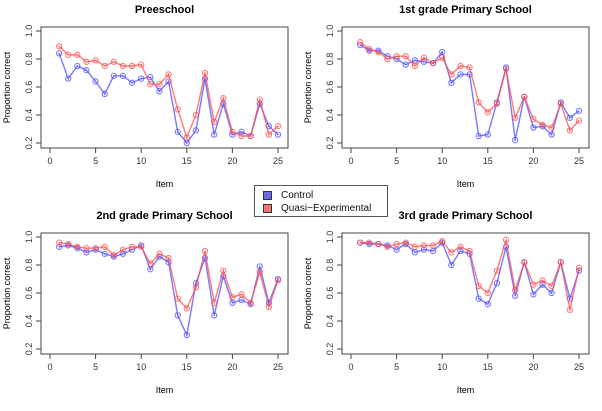 The height and width of the screenshot is (411, 602). I want to click on panel-title: 3rd grade Primary School, so click(466, 216).